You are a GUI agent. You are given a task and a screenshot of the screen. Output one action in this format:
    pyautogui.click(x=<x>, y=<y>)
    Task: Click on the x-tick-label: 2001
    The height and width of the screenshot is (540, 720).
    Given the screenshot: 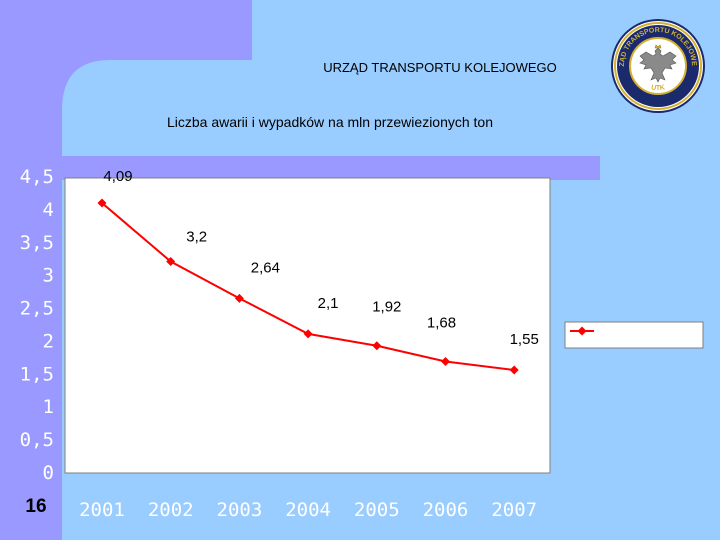 What is the action you would take?
    pyautogui.click(x=102, y=510)
    